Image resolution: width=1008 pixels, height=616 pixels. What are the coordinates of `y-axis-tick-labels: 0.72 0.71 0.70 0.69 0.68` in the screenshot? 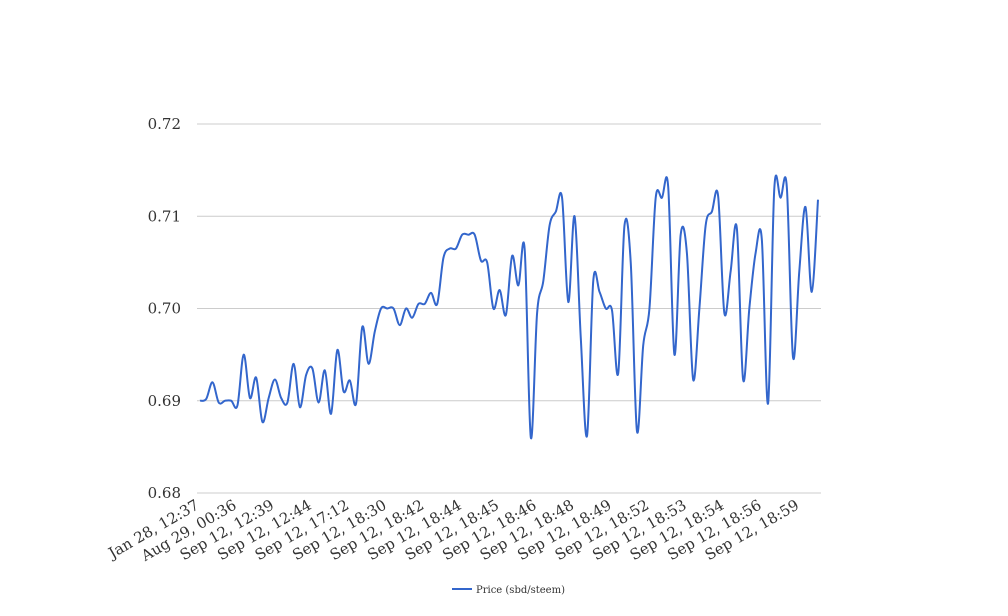 It's located at (164, 308).